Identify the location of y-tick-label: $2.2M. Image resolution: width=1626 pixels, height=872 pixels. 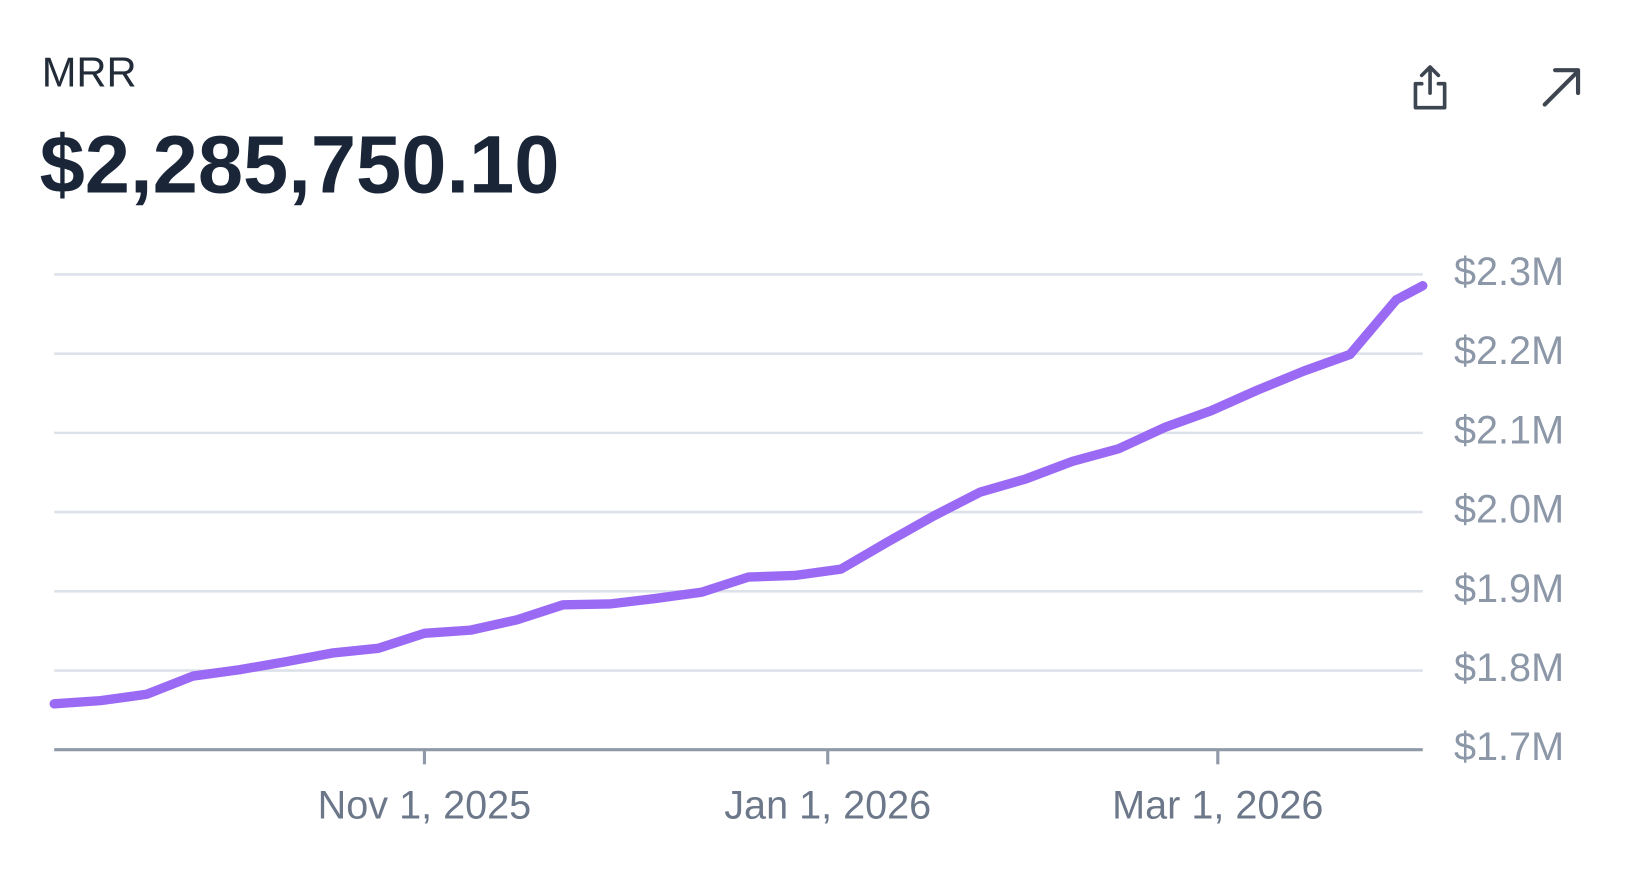
(1509, 351).